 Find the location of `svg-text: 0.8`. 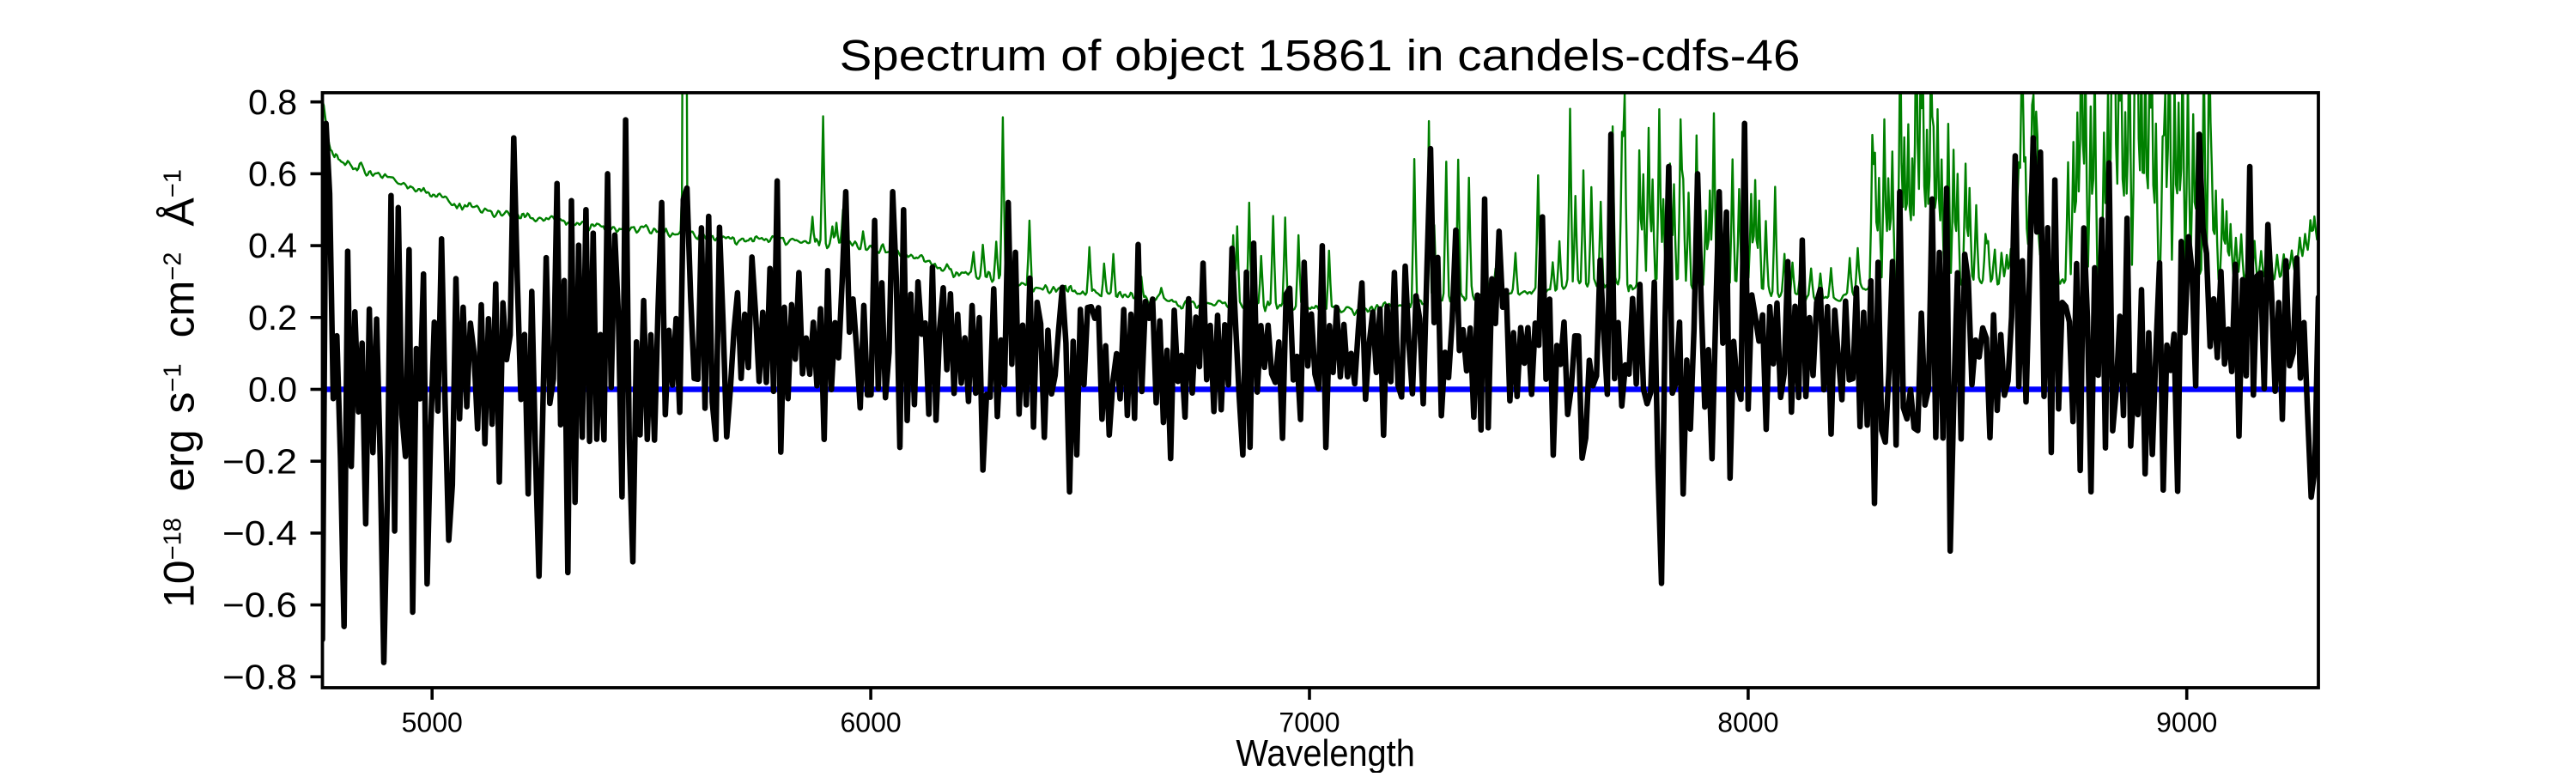

svg-text: 0.8 is located at coordinates (272, 102).